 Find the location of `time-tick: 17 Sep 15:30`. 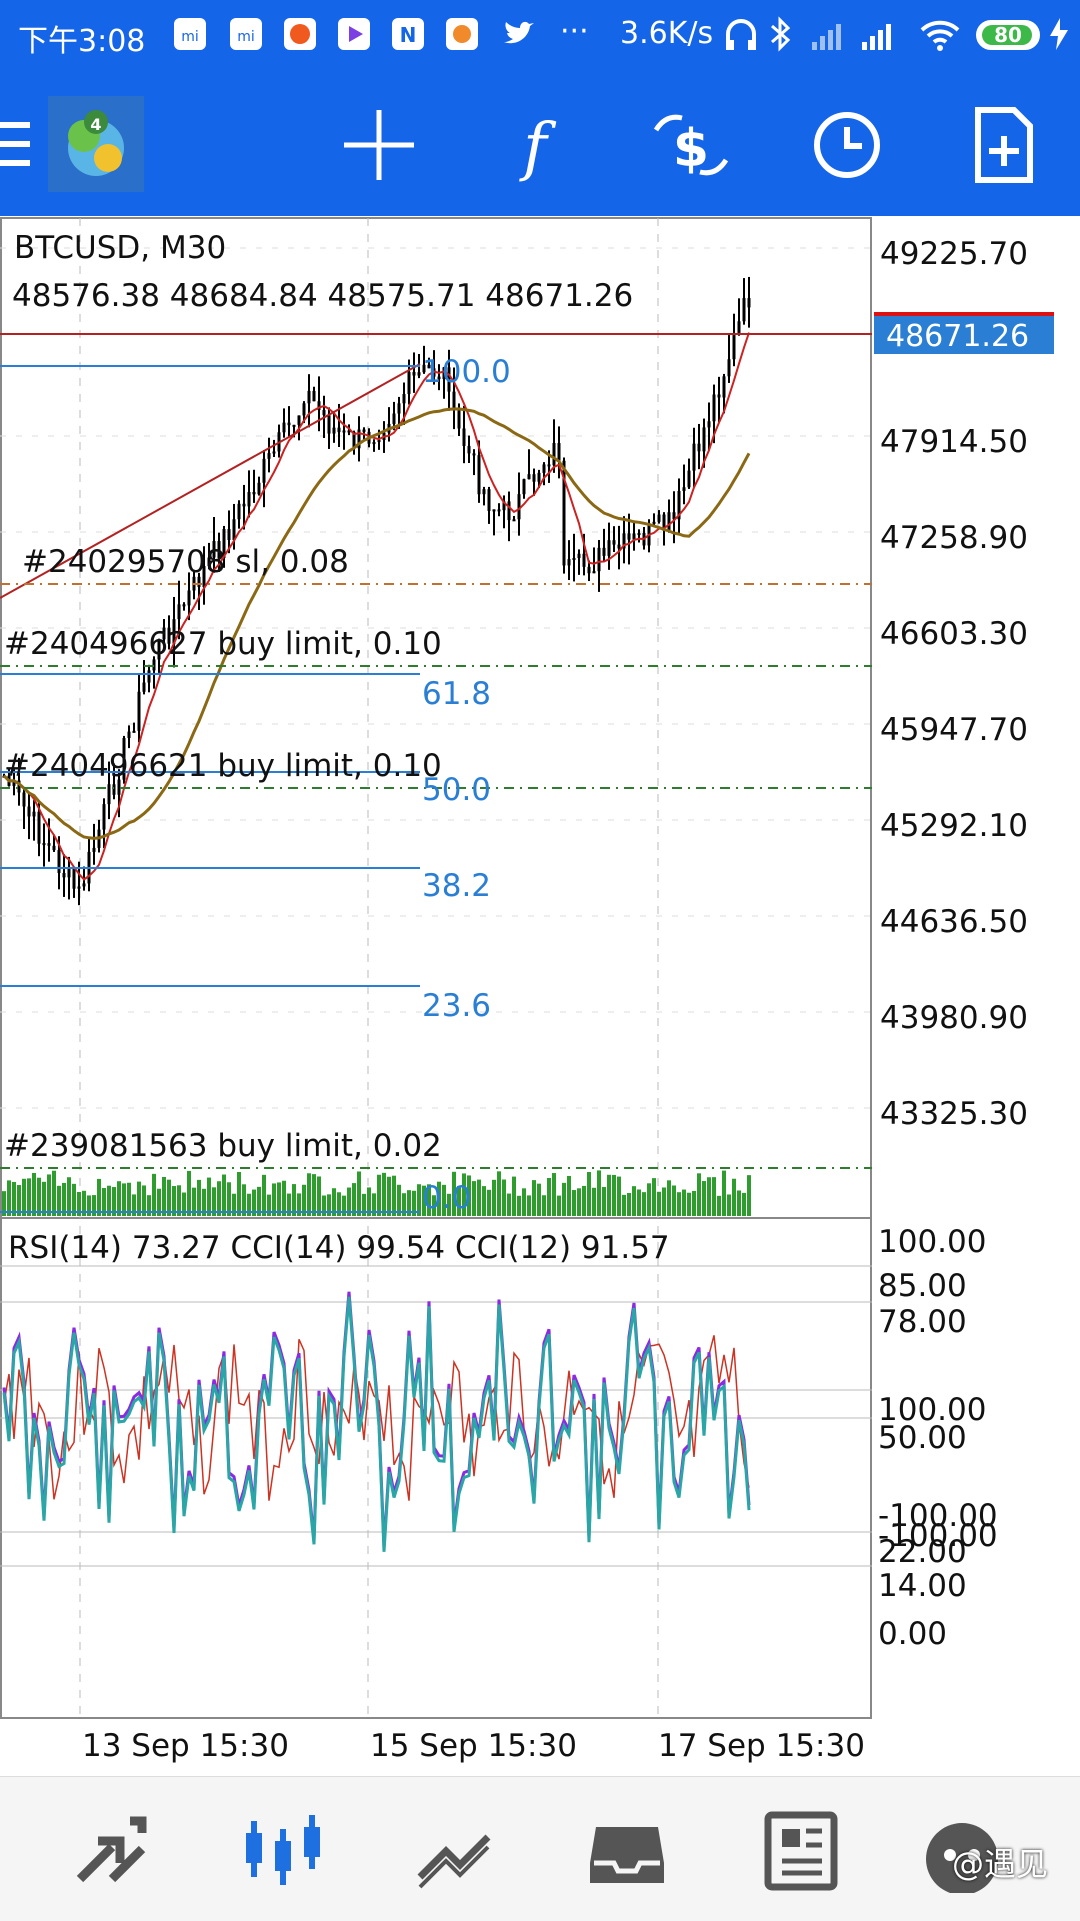

time-tick: 17 Sep 15:30 is located at coordinates (761, 1746).